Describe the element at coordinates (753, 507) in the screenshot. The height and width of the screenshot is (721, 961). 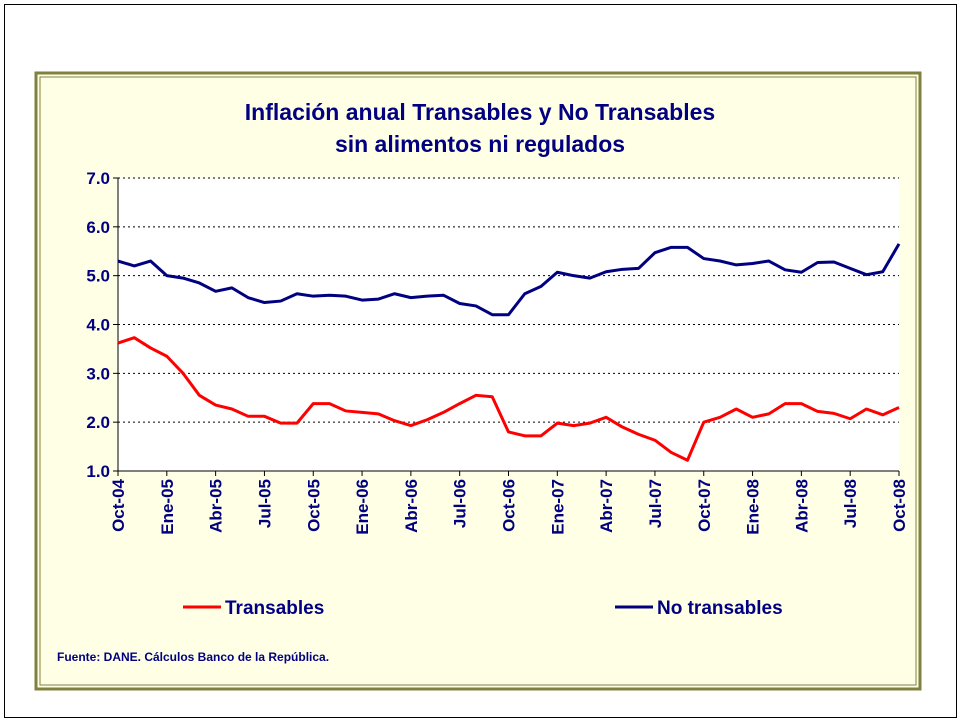
I see `x-tick-label: Ene-08` at that location.